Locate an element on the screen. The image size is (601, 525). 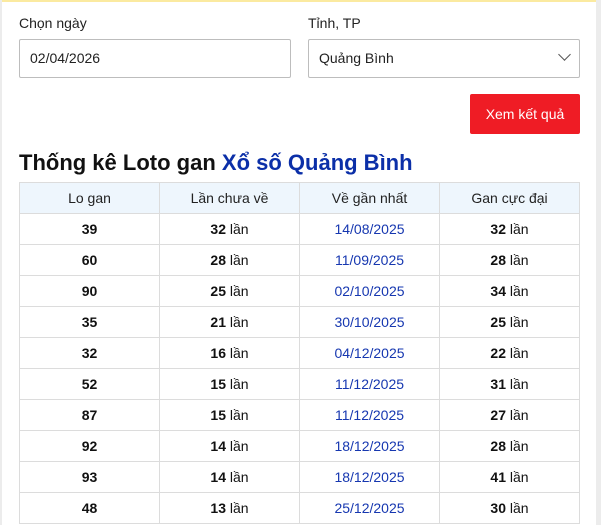
table-row: 32 16 lần 04/12/2025 22 lần is located at coordinates (299, 353).